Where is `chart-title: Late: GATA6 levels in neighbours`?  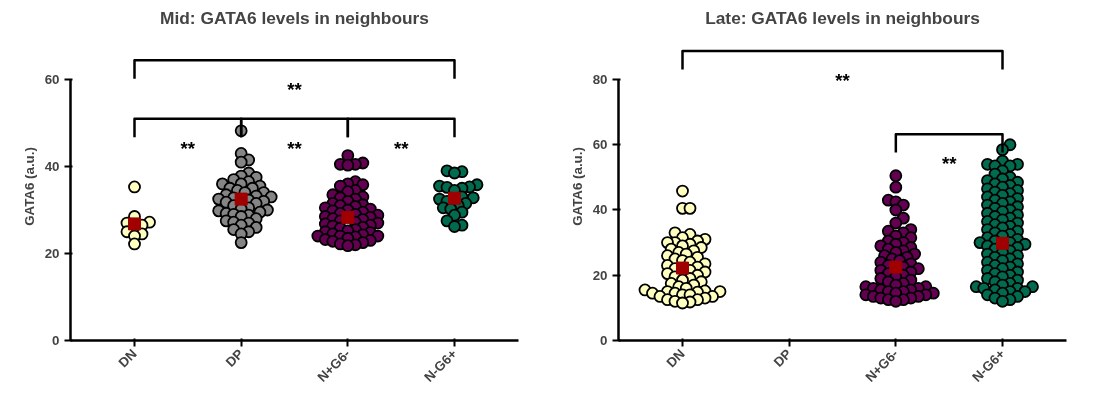 chart-title: Late: GATA6 levels in neighbours is located at coordinates (842, 17).